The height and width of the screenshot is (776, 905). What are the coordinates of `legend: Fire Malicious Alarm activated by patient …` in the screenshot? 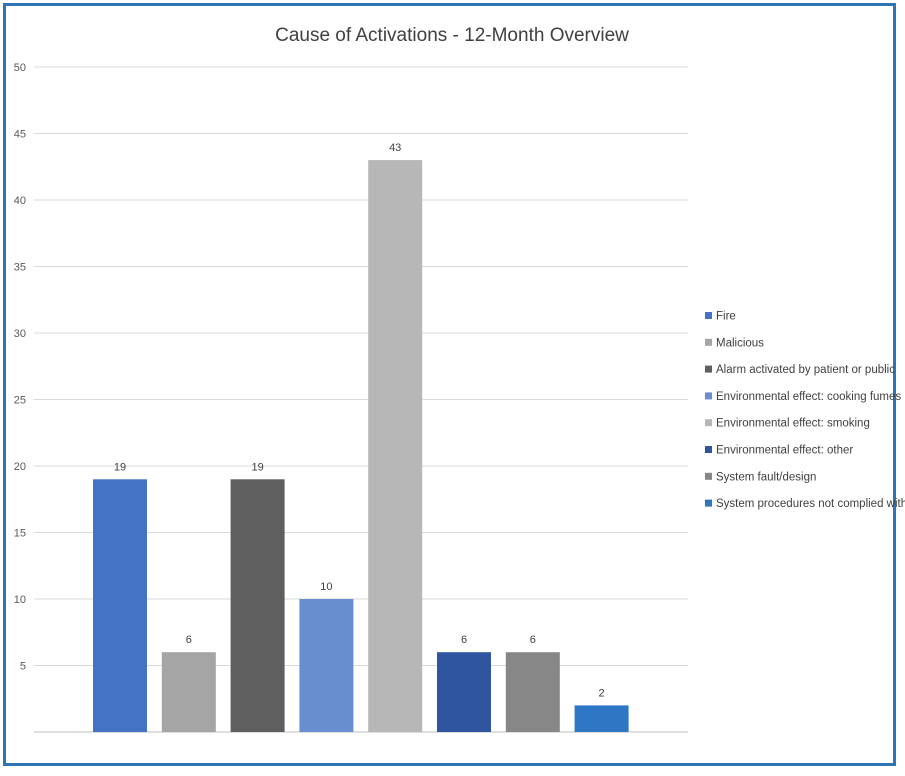 It's located at (805, 410).